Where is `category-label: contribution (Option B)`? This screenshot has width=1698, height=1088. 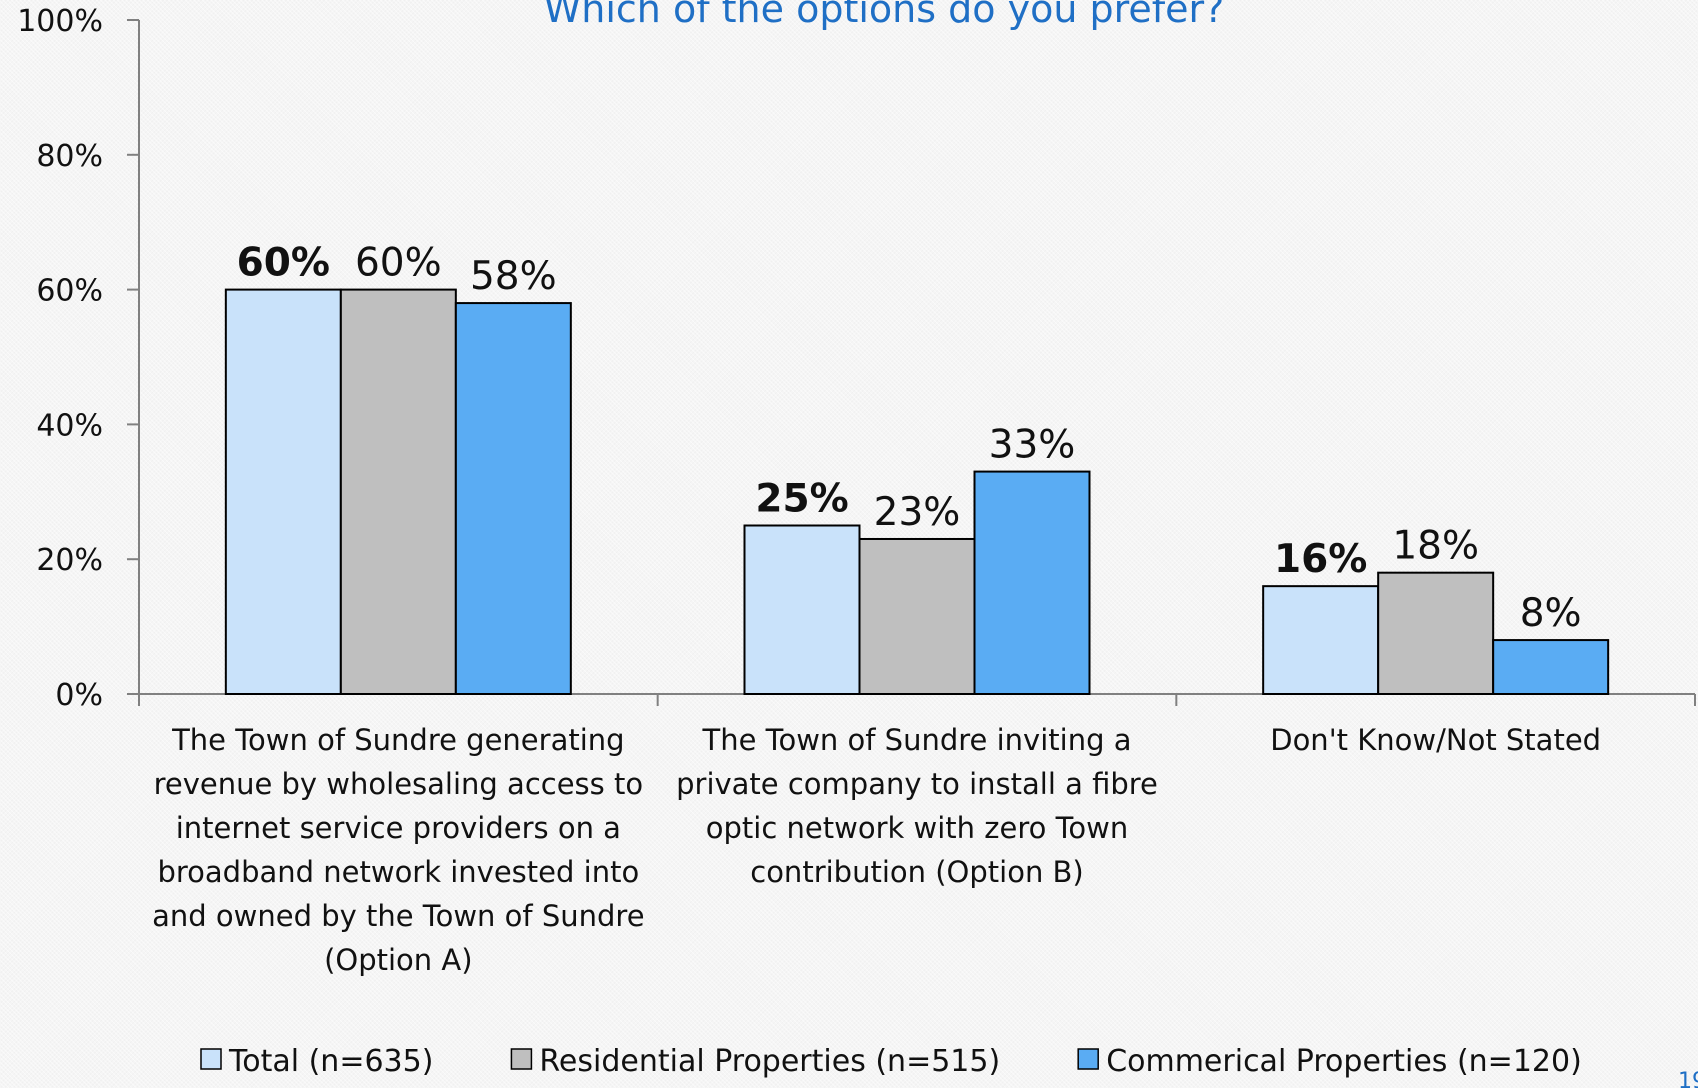 category-label: contribution (Option B) is located at coordinates (917, 872).